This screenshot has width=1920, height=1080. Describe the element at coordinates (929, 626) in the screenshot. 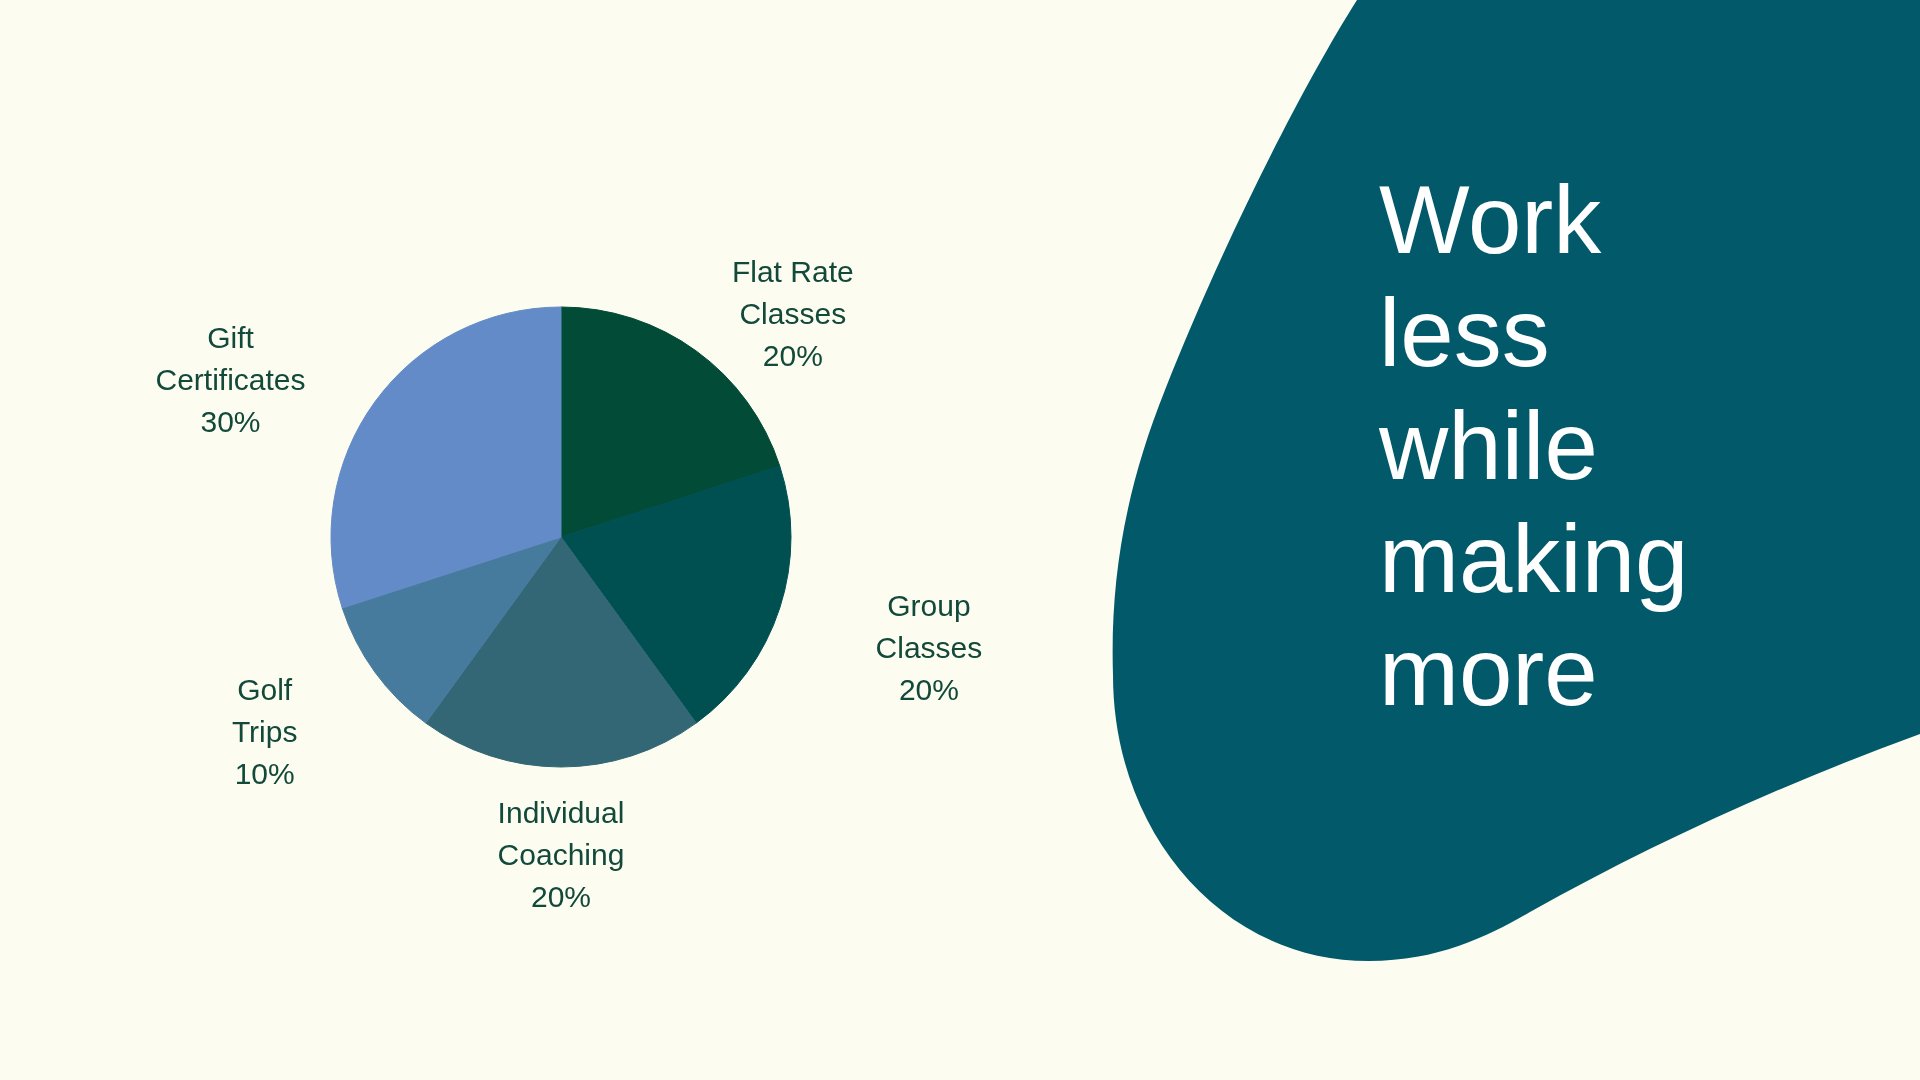

I see `slice-label: Group Classes` at that location.